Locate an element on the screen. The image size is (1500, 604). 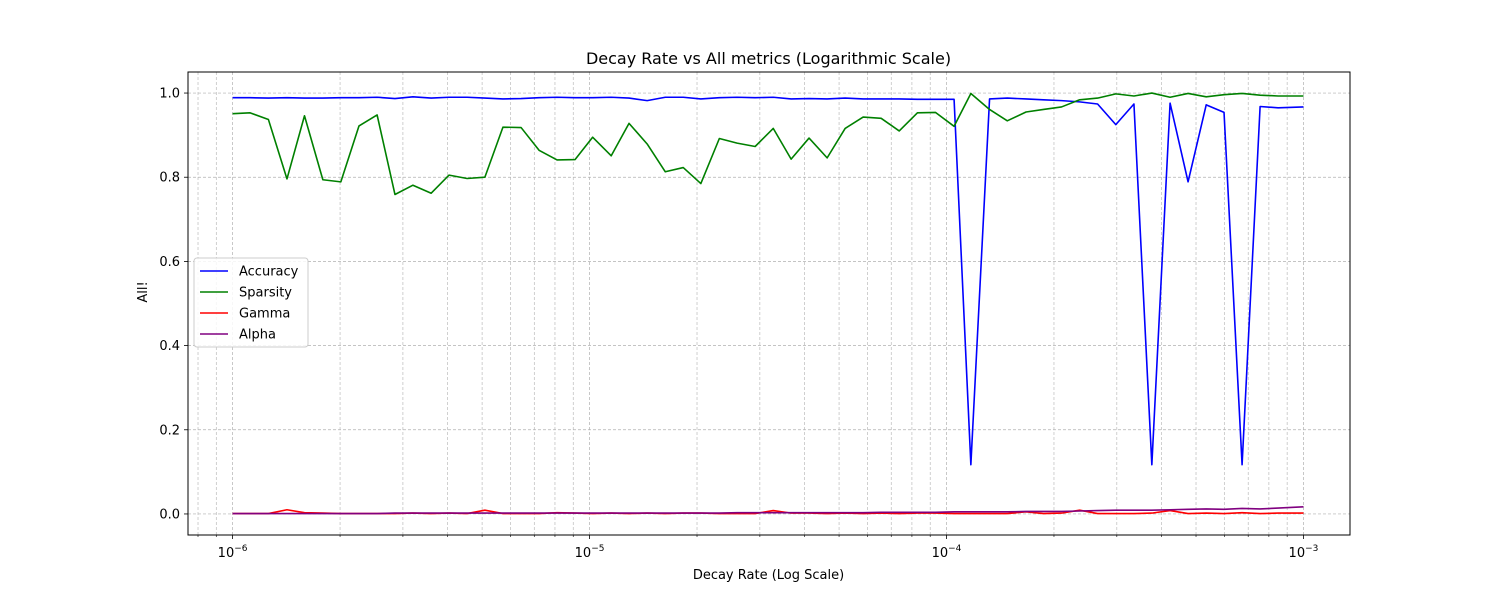
x-tick-label: 10⁻⁶ is located at coordinates (233, 552).